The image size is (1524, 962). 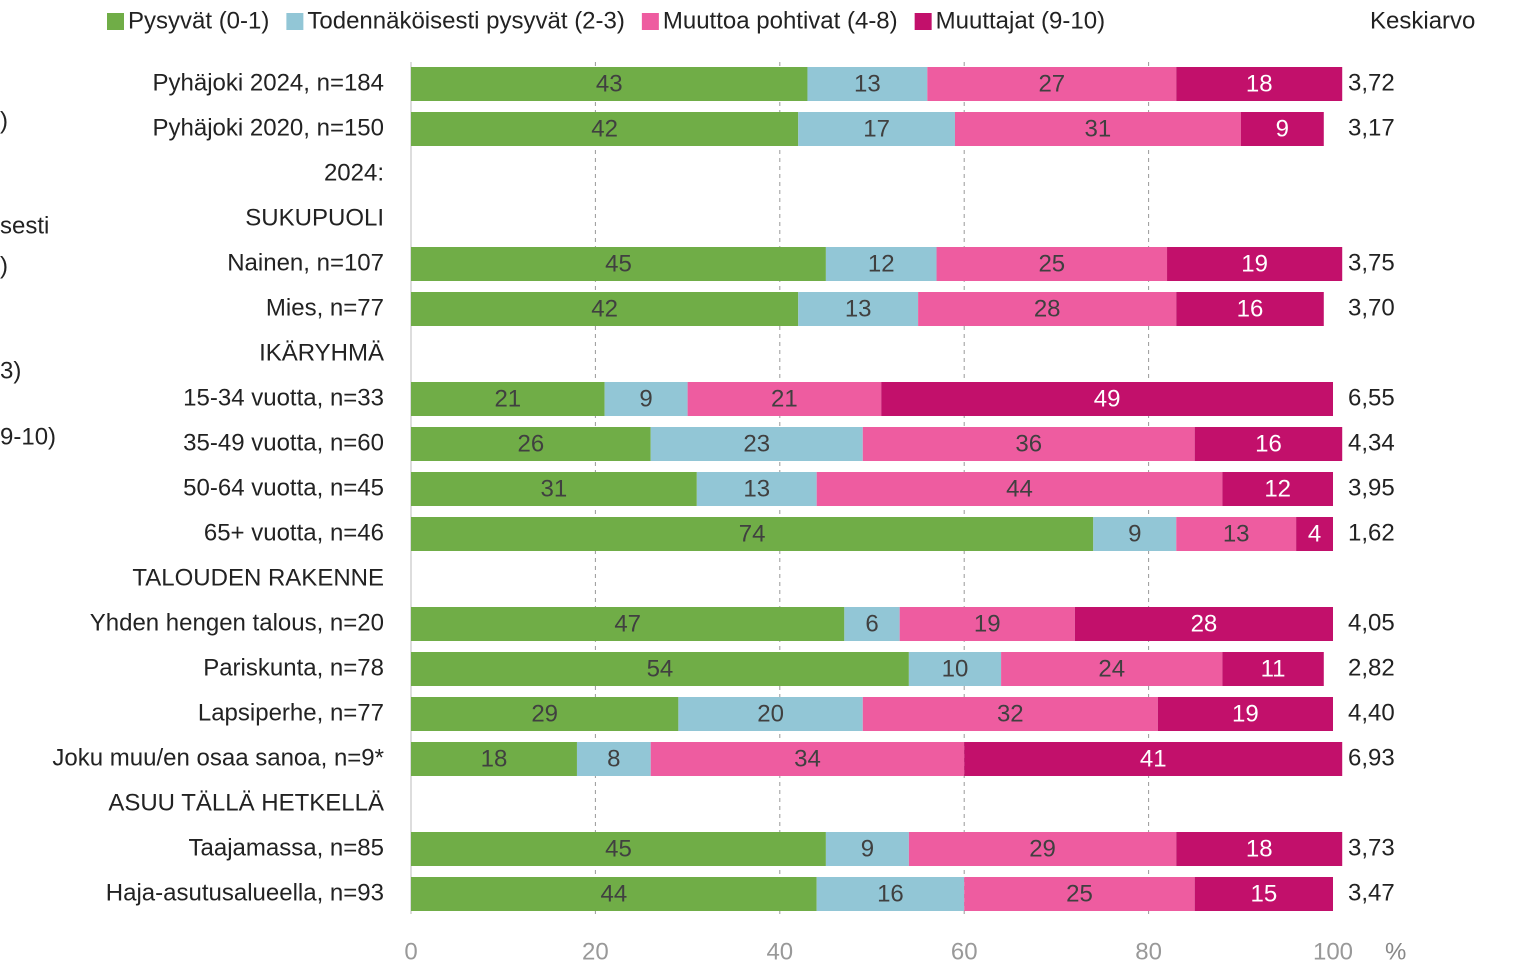 What do you see at coordinates (1422, 20) in the screenshot?
I see `averages-title: Keskiarvo` at bounding box center [1422, 20].